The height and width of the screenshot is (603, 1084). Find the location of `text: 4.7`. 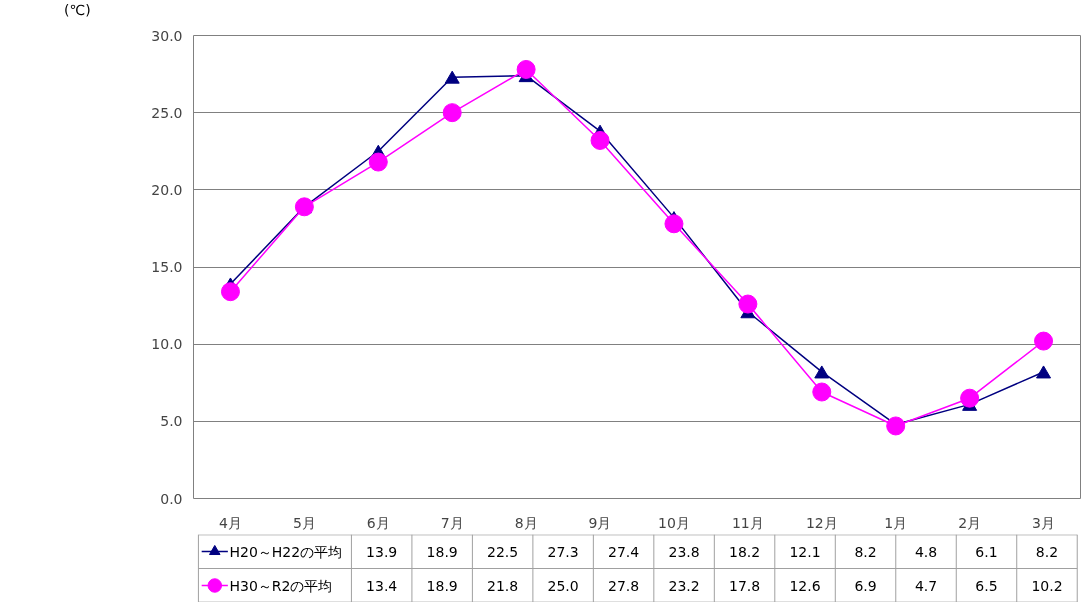

text: 4.7 is located at coordinates (926, 585).